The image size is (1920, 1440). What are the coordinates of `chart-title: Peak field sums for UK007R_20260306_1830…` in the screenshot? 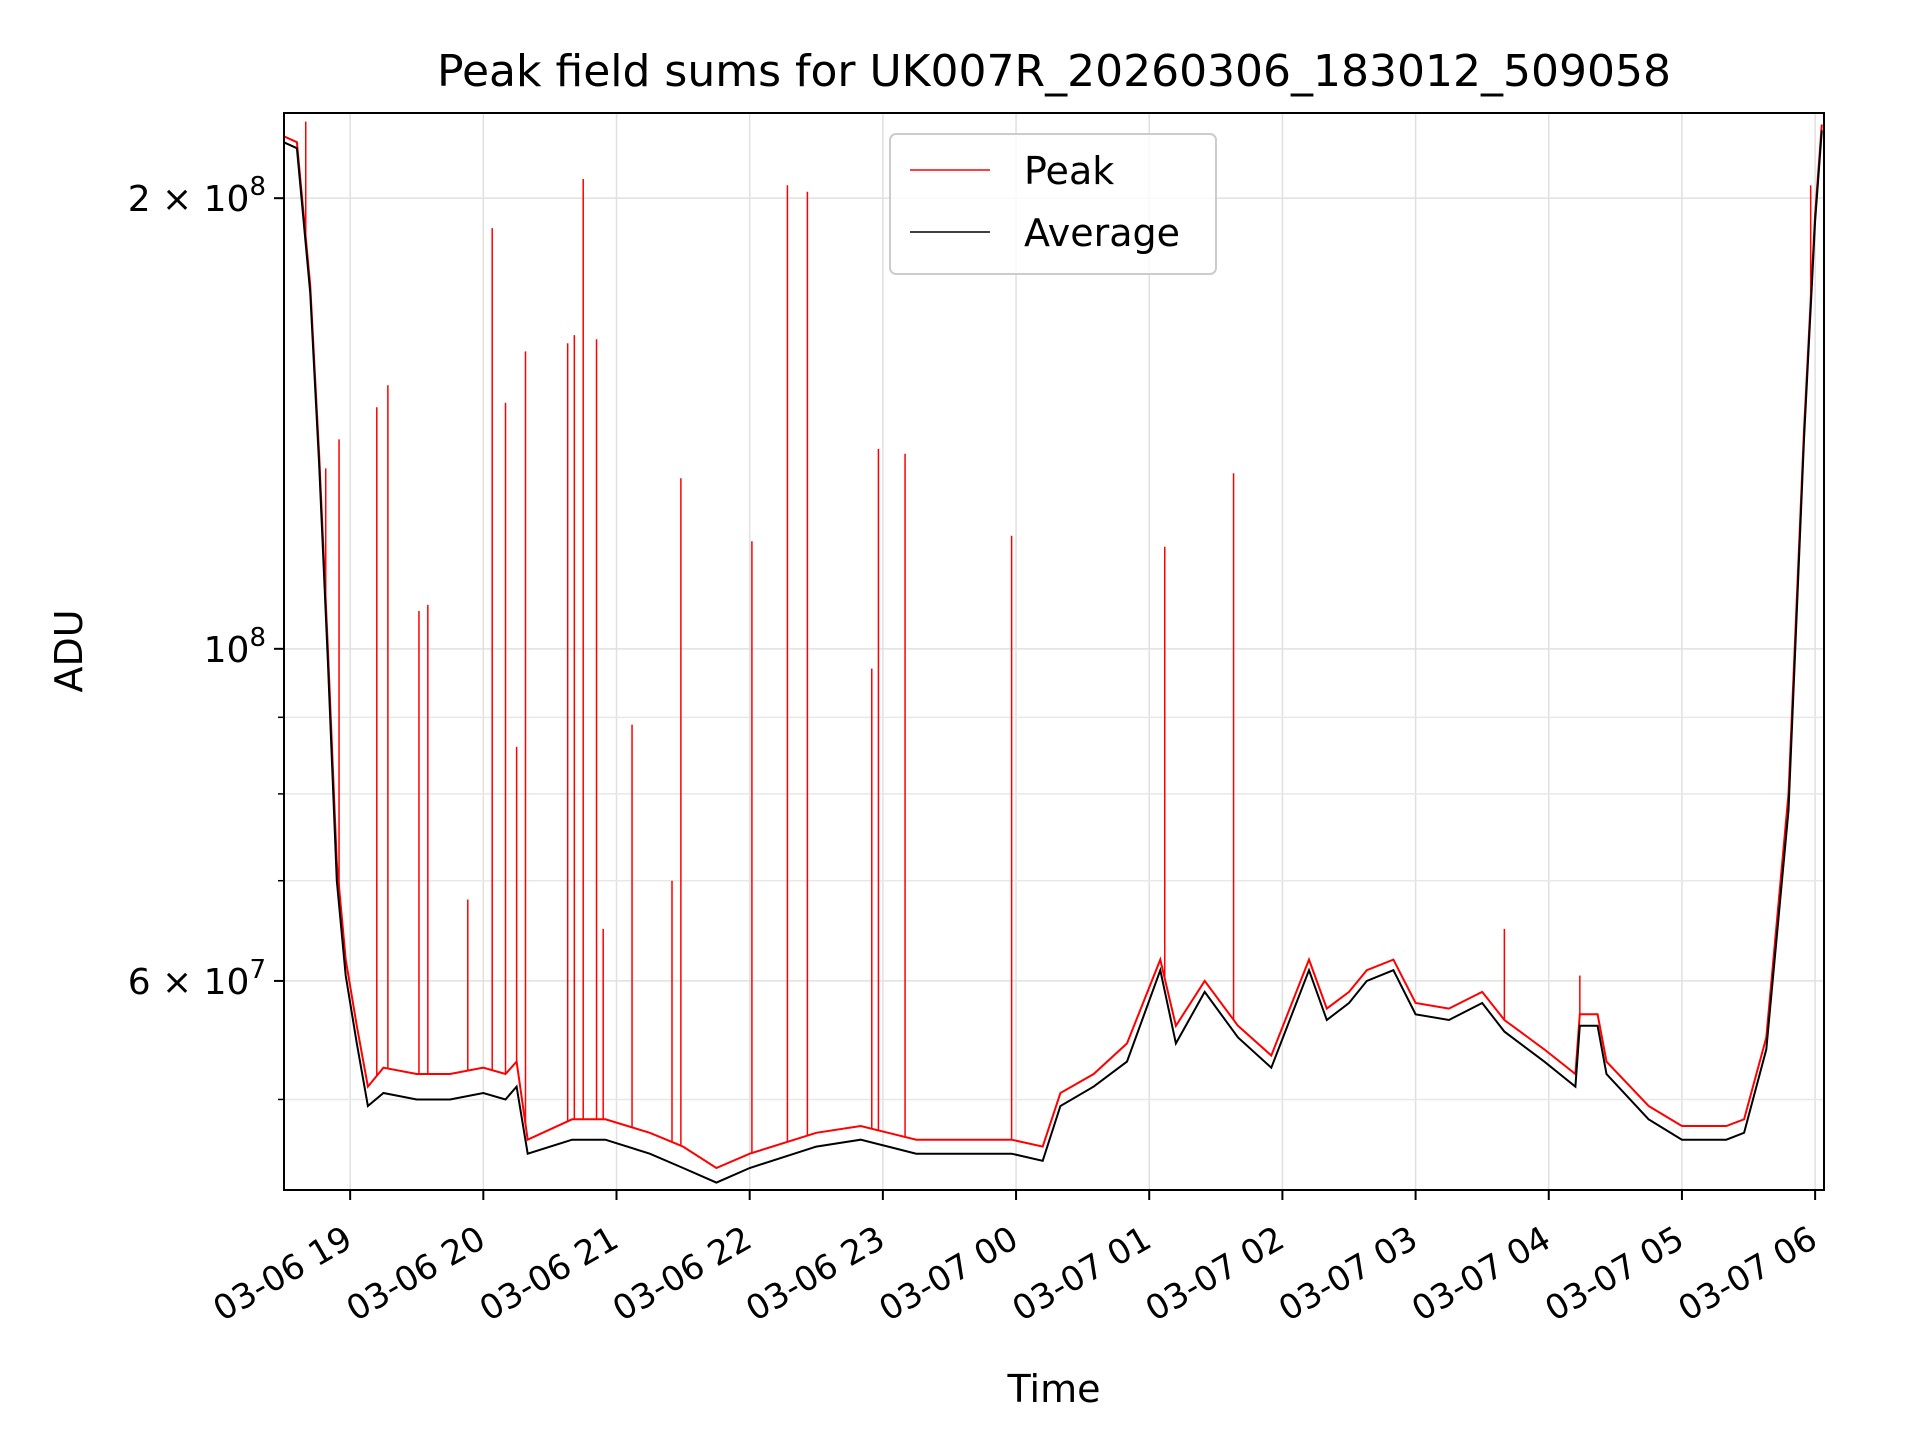 It's located at (1054, 71).